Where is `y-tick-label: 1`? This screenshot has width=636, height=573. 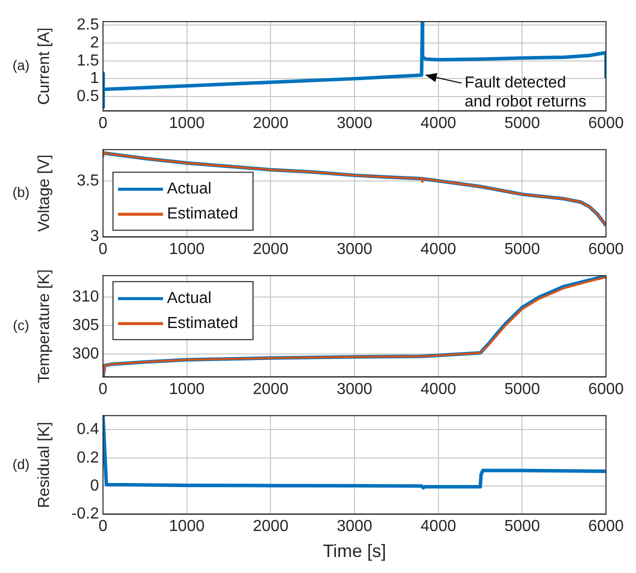
y-tick-label: 1 is located at coordinates (95, 79).